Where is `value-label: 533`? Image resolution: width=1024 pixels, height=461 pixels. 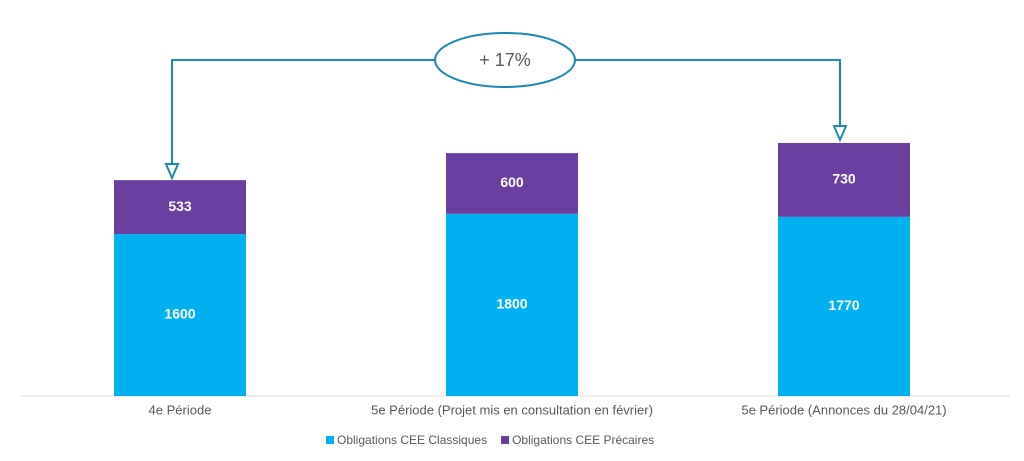 value-label: 533 is located at coordinates (180, 206).